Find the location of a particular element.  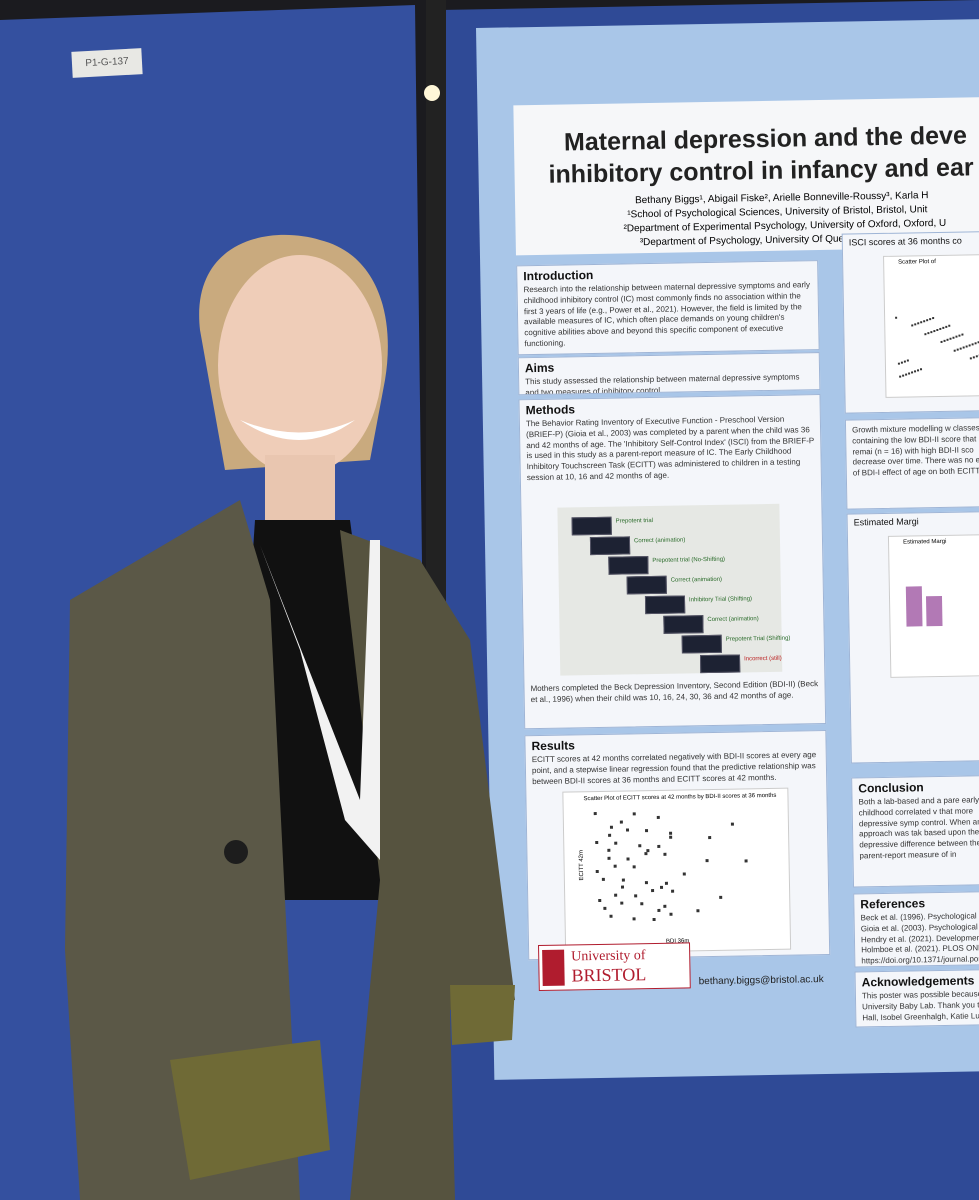

chart-title: Estimated Margi is located at coordinates (924, 542).